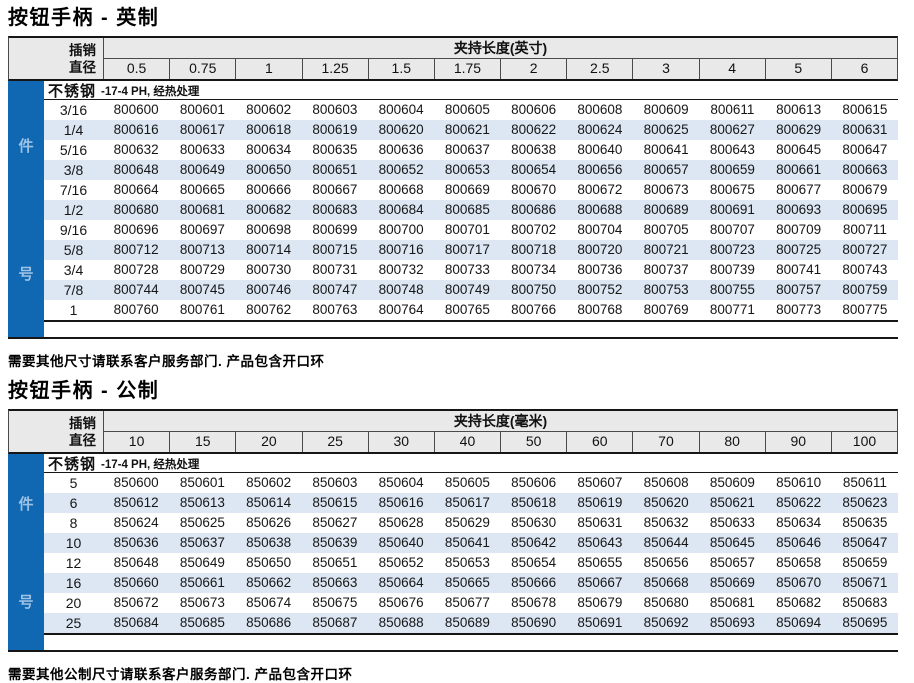  Describe the element at coordinates (799, 209) in the screenshot. I see `part-number-cell: 800693` at that location.